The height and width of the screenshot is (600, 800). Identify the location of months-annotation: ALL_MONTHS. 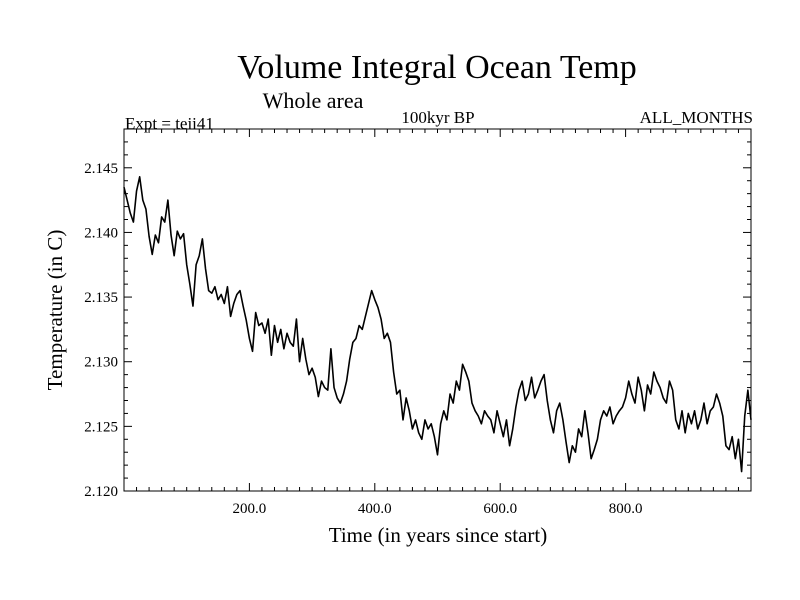
(696, 117).